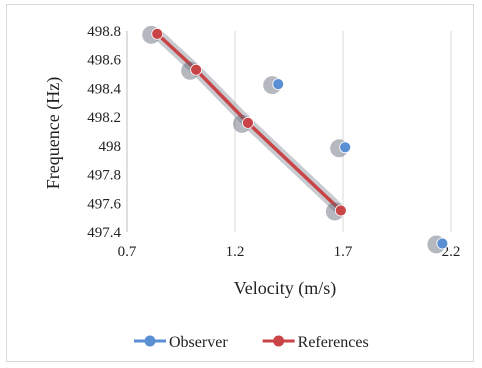  What do you see at coordinates (104, 233) in the screenshot?
I see `y-tick-label: 497.4` at bounding box center [104, 233].